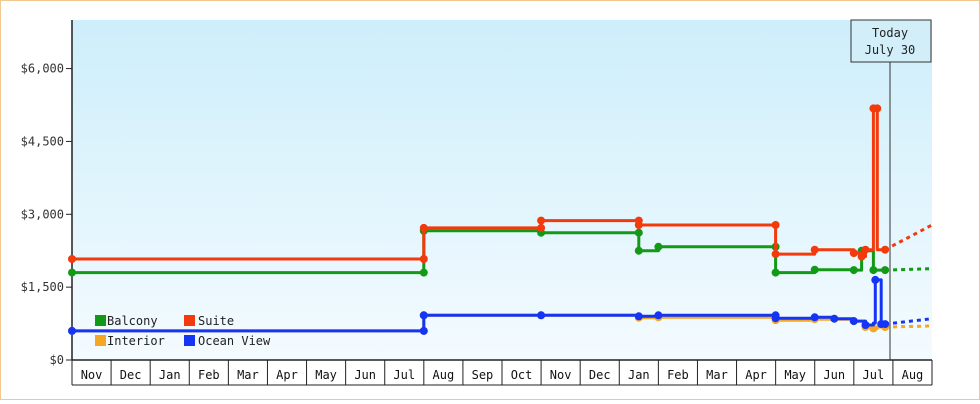  Describe the element at coordinates (42, 69) in the screenshot. I see `y-tick-label: $6,000` at that location.